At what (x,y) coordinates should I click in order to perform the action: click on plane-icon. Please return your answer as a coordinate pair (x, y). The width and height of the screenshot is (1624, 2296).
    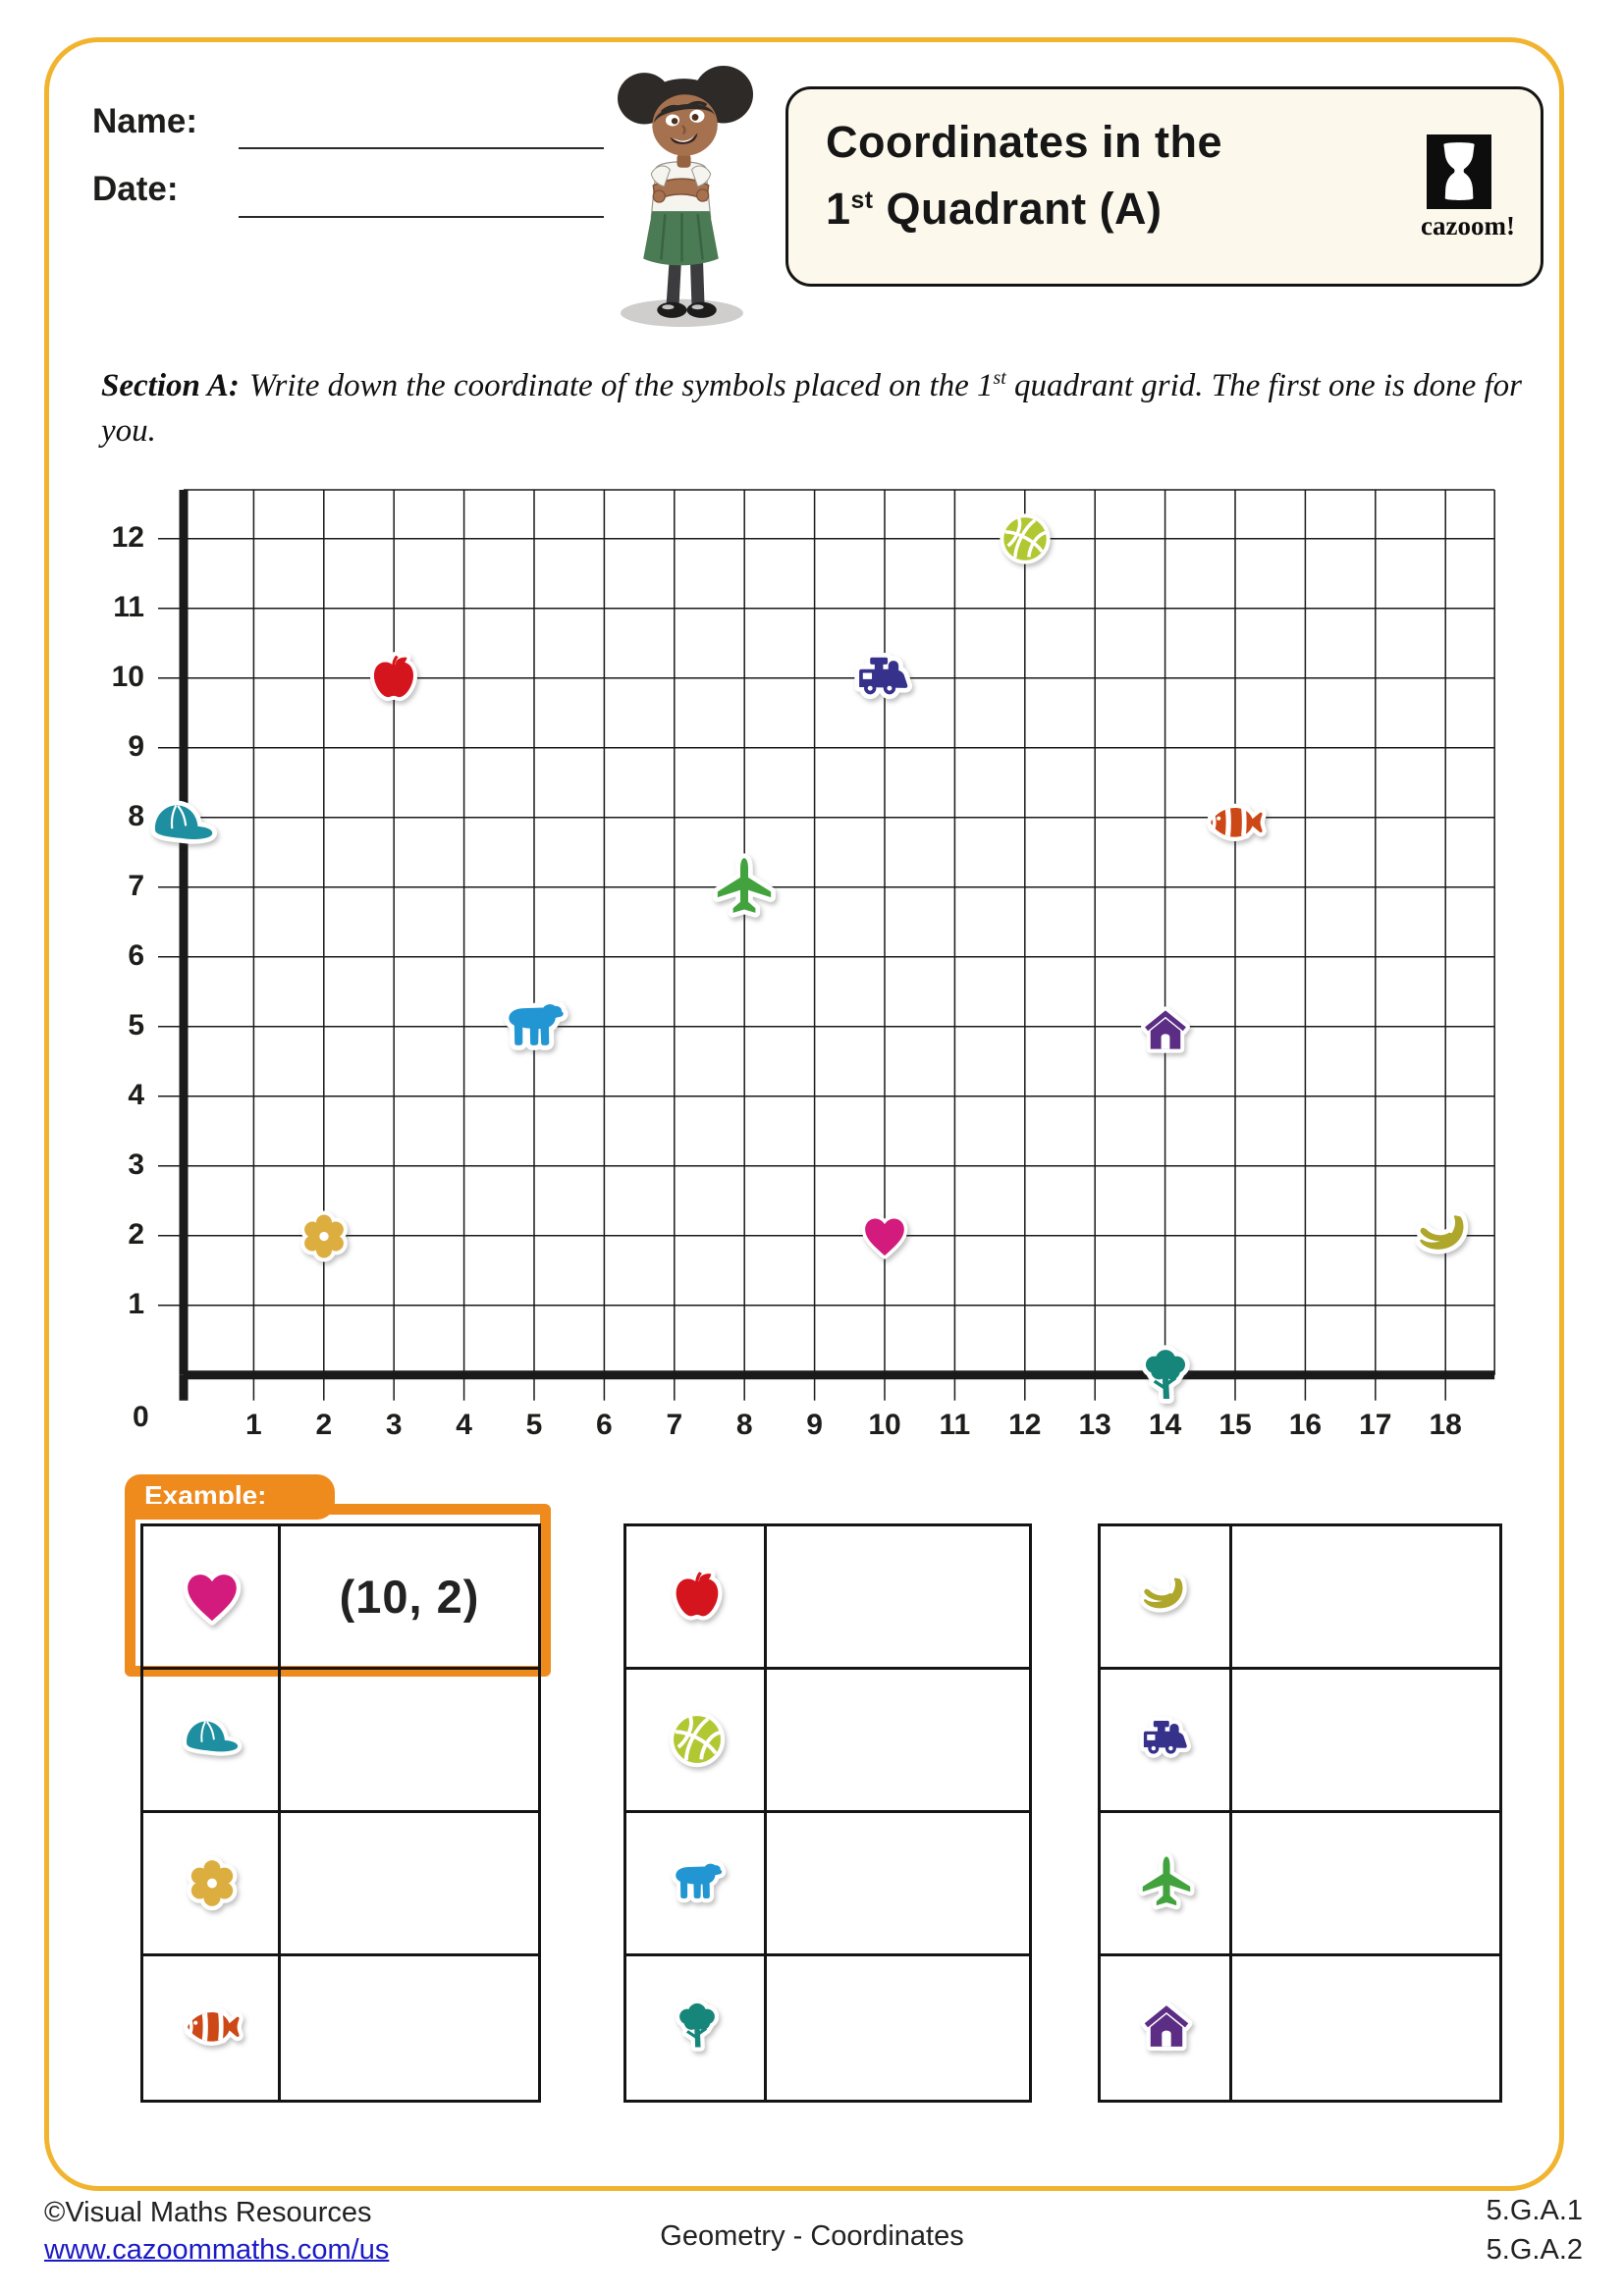
    Looking at the image, I should click on (1166, 1882).